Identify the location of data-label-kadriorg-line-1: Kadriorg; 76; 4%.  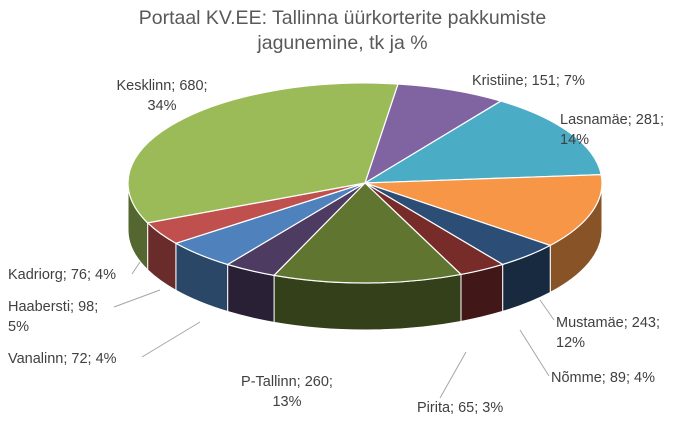
(62, 275).